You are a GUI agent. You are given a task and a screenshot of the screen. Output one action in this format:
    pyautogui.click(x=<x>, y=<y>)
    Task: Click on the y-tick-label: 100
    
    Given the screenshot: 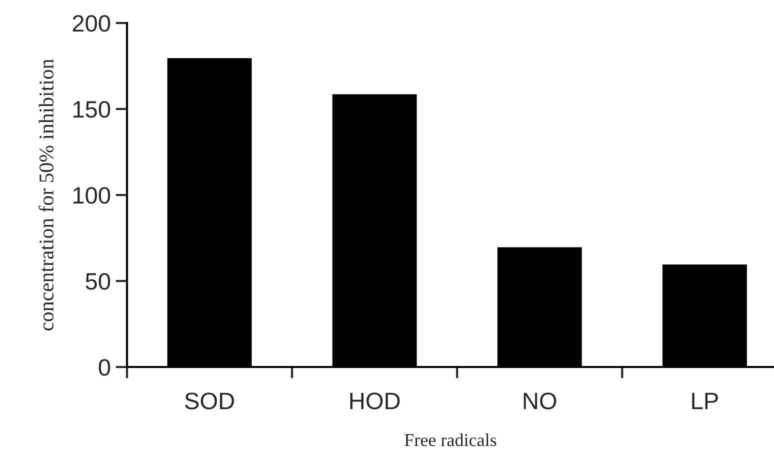 What is the action you would take?
    pyautogui.click(x=91, y=195)
    